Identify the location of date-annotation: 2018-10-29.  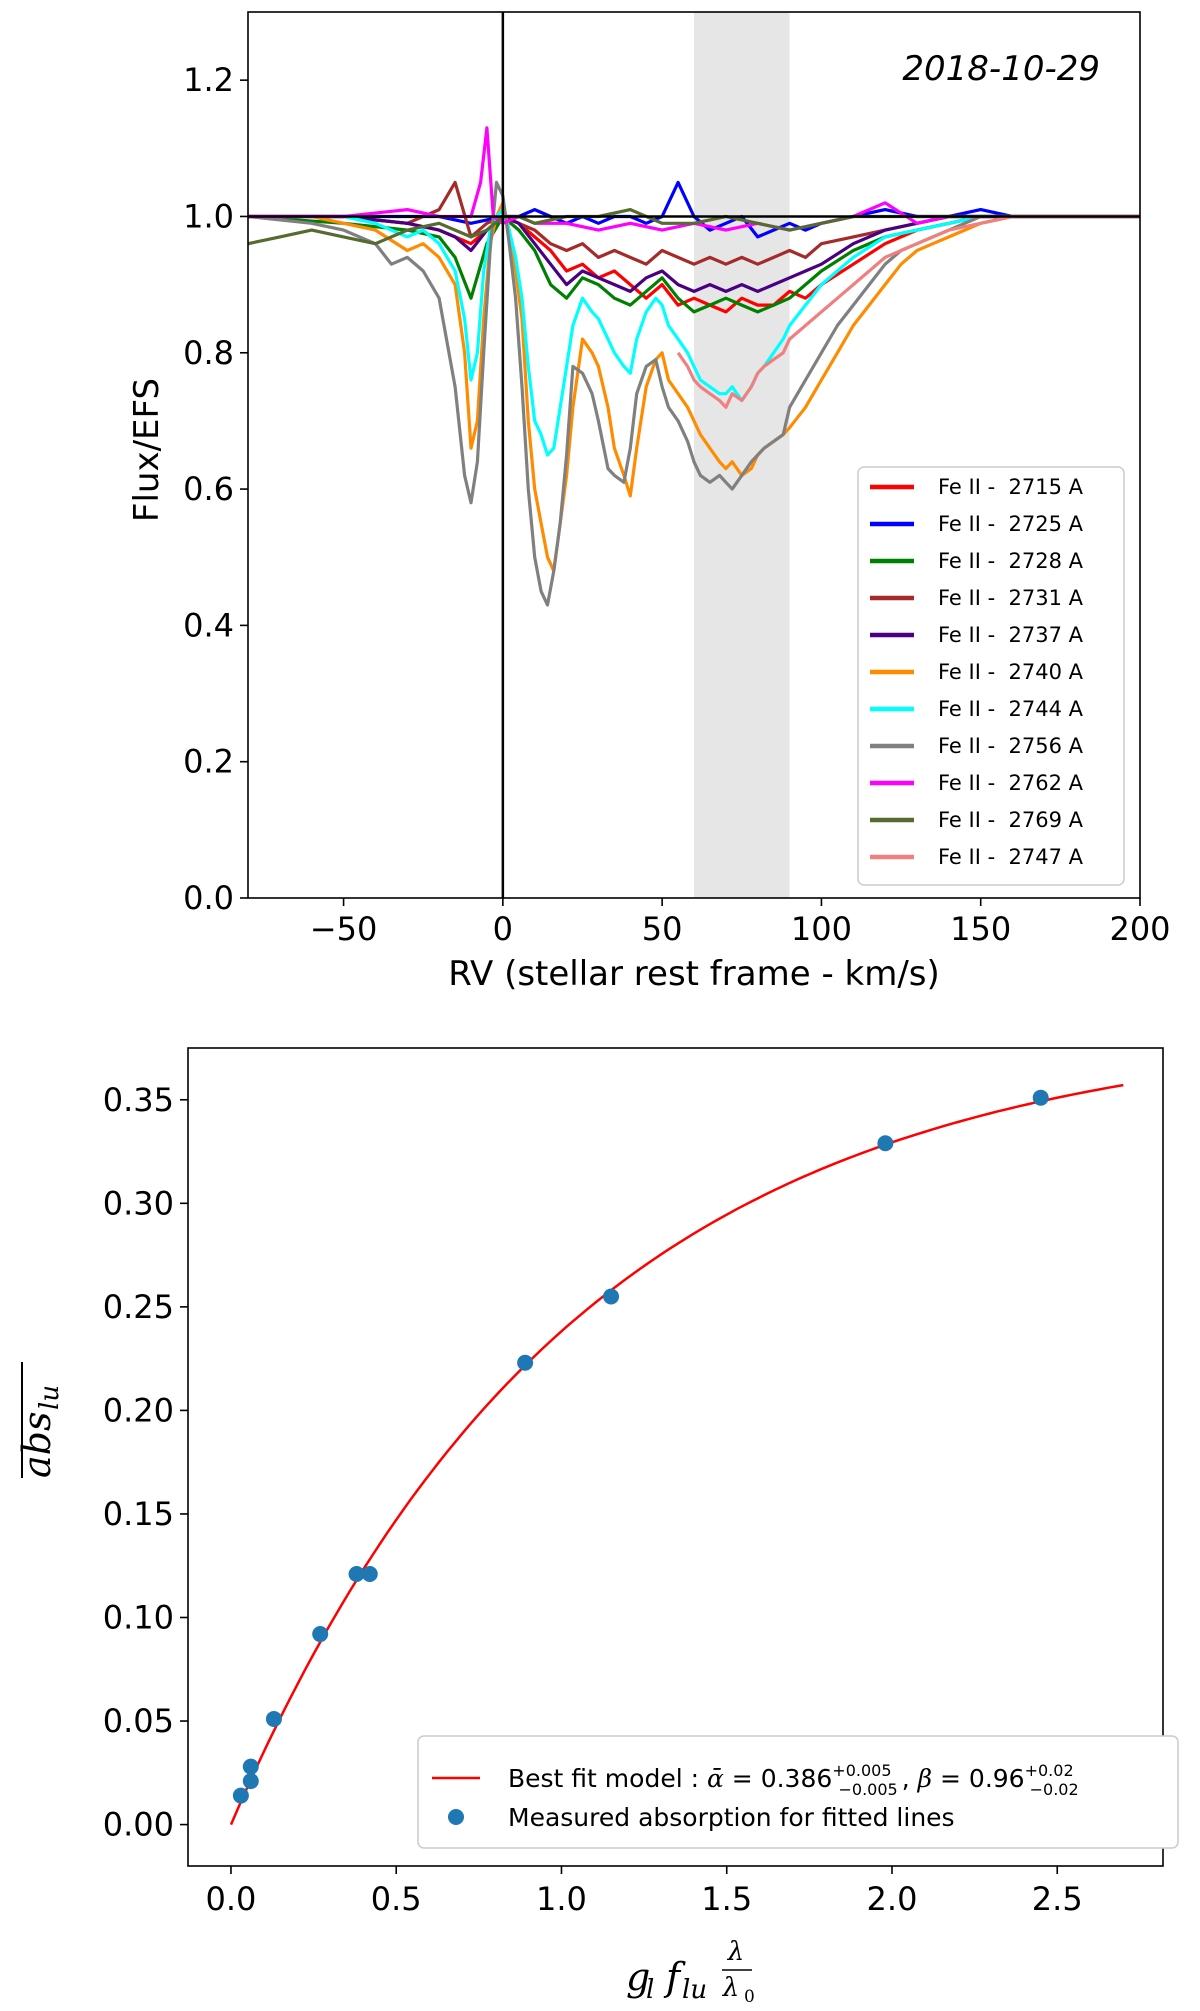
(1001, 69).